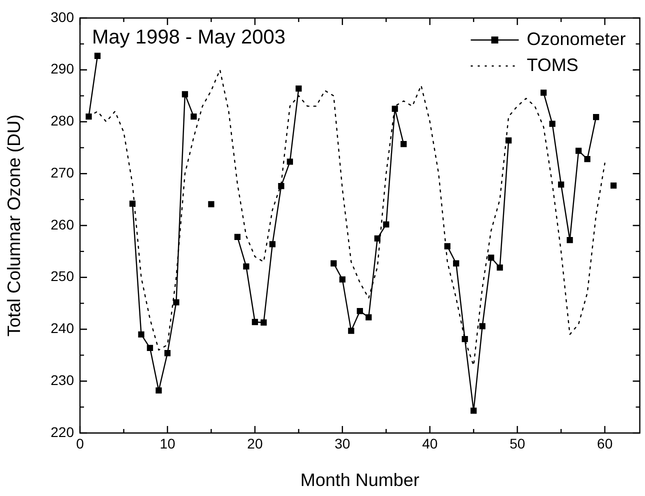 The image size is (645, 496). What do you see at coordinates (342, 443) in the screenshot?
I see `x-tick-label: 30` at bounding box center [342, 443].